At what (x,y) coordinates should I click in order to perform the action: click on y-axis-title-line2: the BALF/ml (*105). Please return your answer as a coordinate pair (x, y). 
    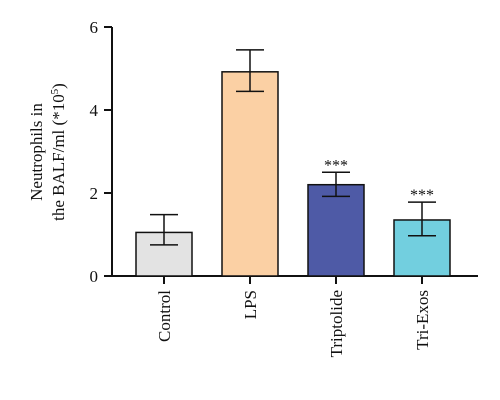
    Looking at the image, I should click on (58, 152).